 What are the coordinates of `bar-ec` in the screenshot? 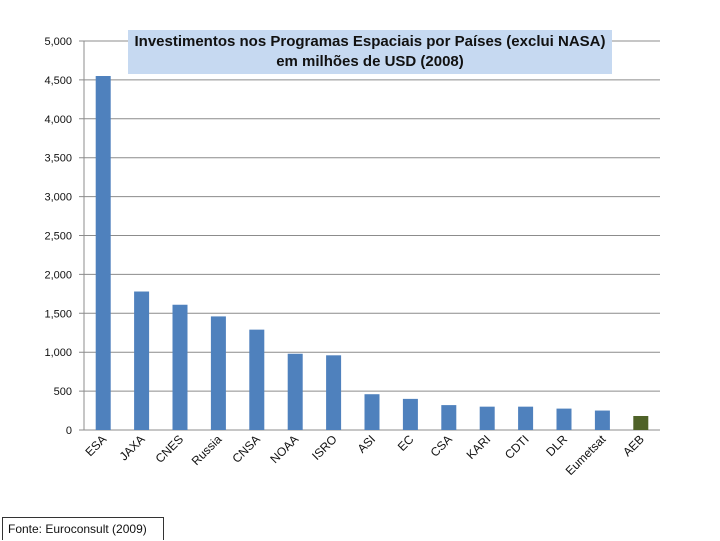 It's located at (410, 414).